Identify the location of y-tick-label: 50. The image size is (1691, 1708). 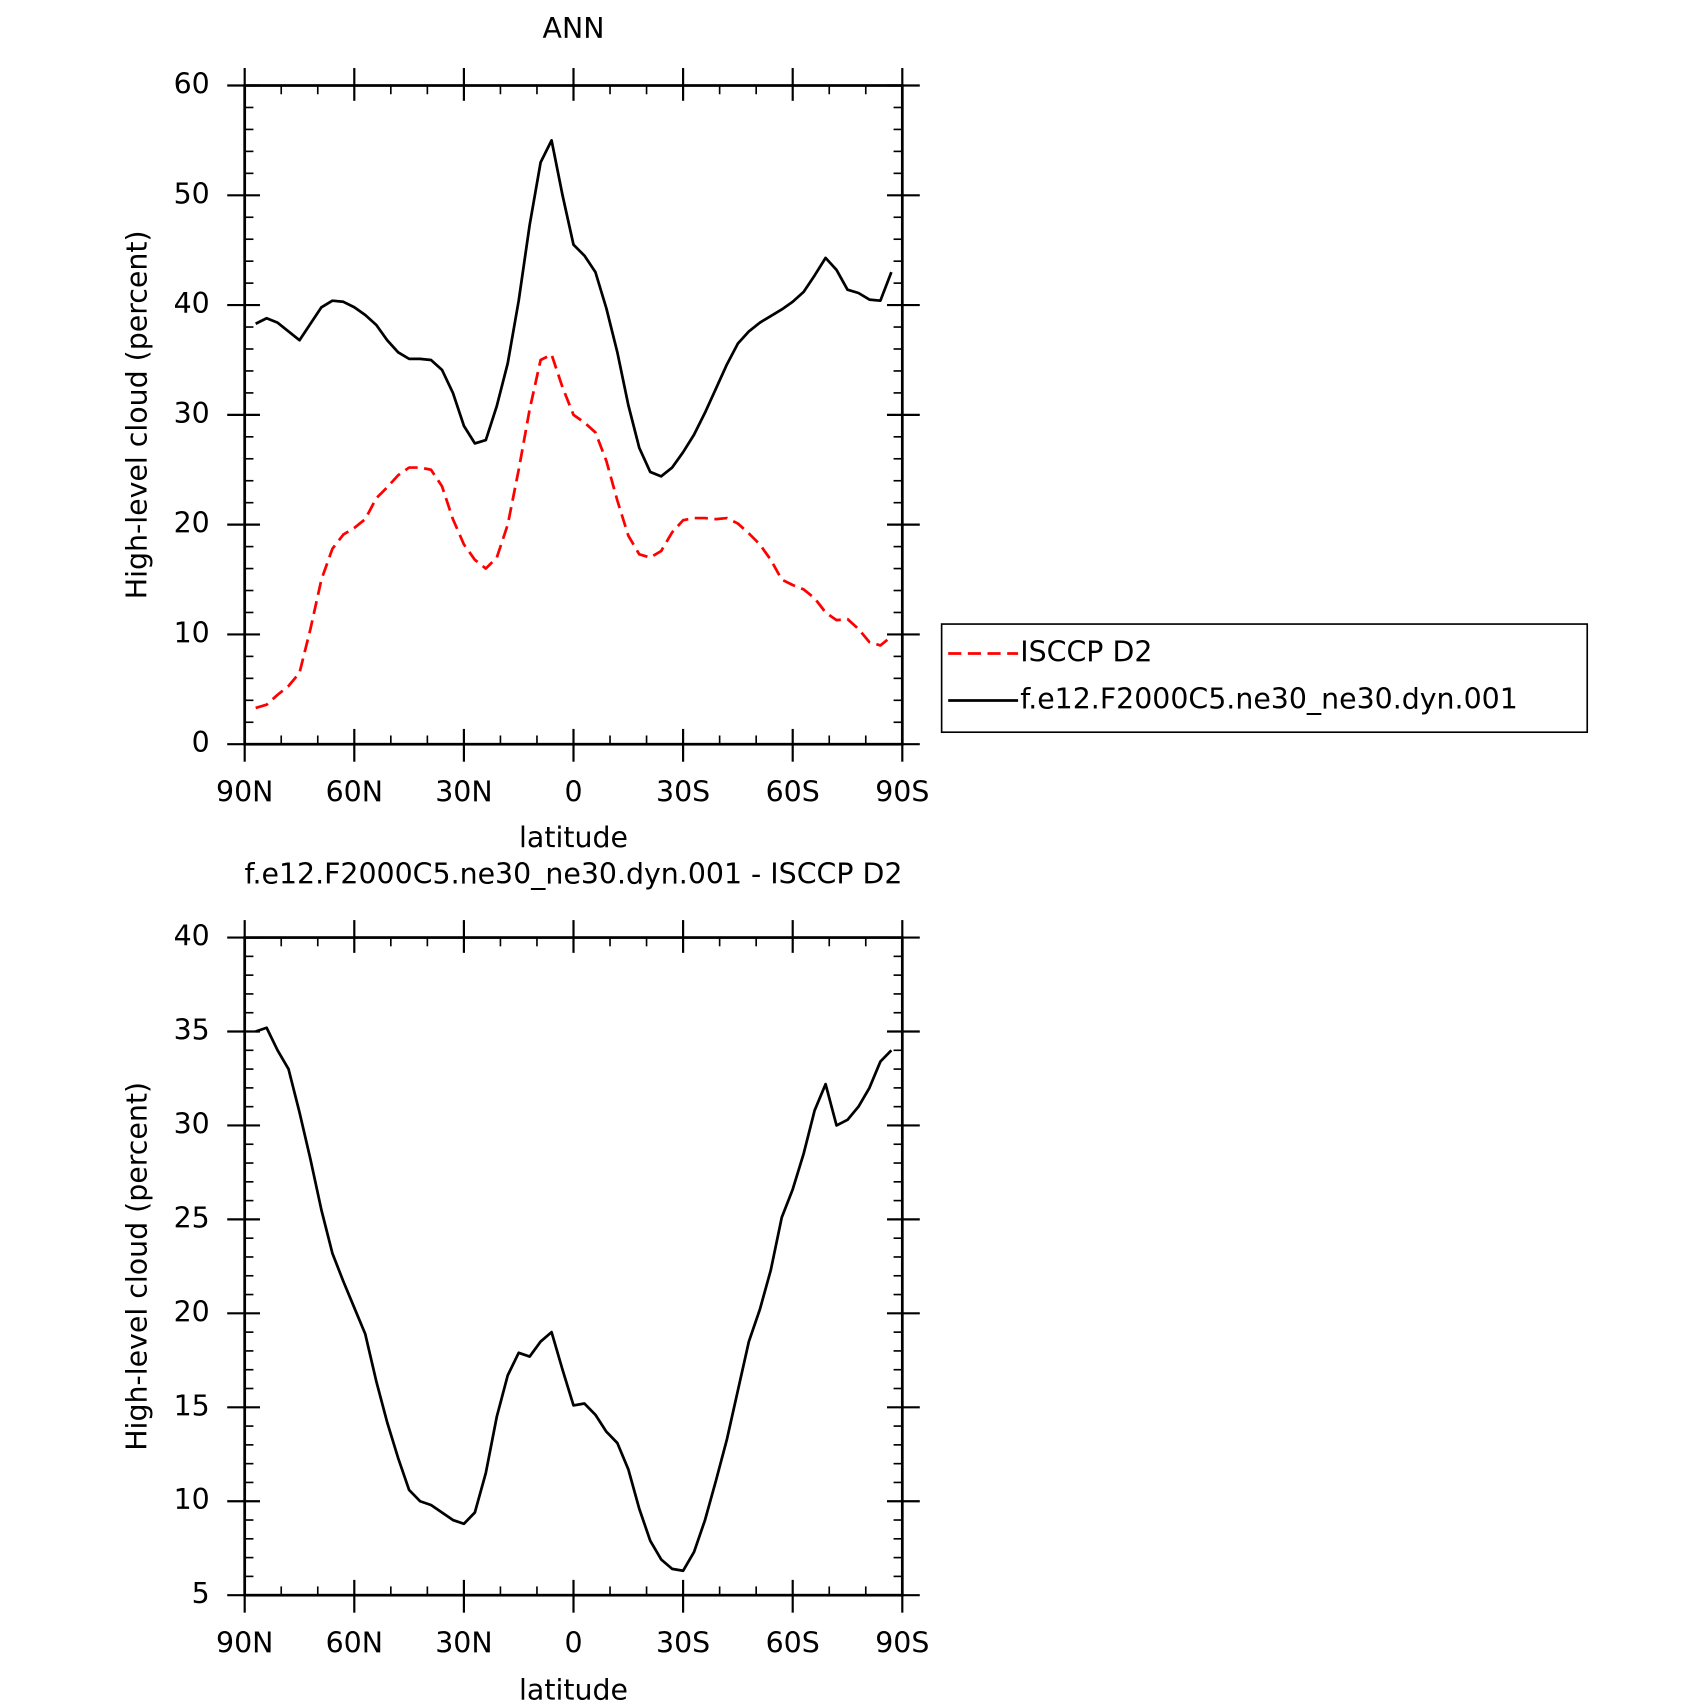
(192, 193).